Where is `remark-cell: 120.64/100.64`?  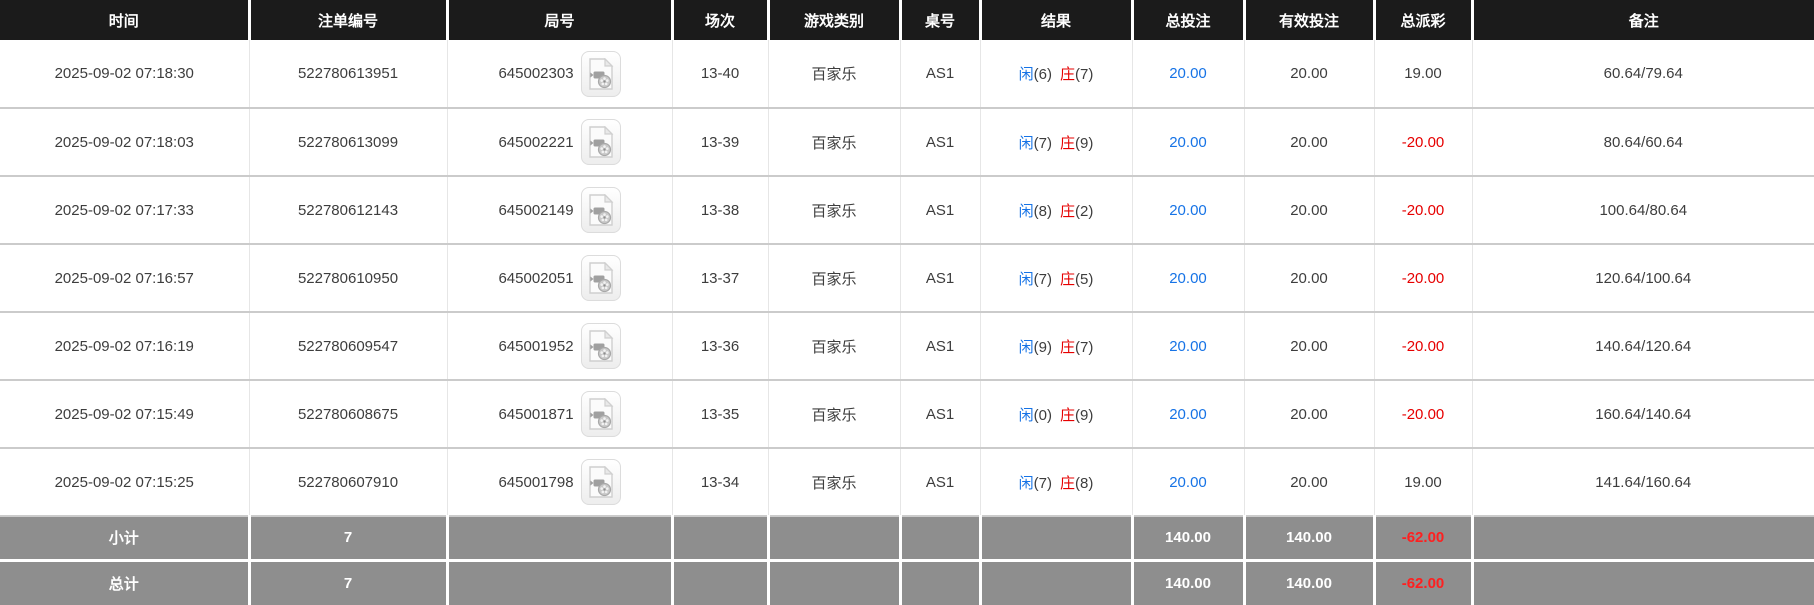
remark-cell: 120.64/100.64 is located at coordinates (1643, 278).